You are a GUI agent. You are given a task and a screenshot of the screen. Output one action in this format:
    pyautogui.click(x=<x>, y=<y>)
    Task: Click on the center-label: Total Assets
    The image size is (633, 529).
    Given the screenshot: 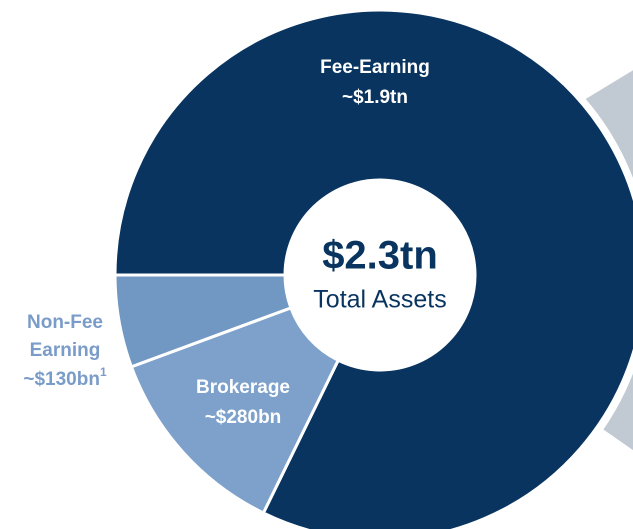 What is the action you would take?
    pyautogui.click(x=379, y=300)
    